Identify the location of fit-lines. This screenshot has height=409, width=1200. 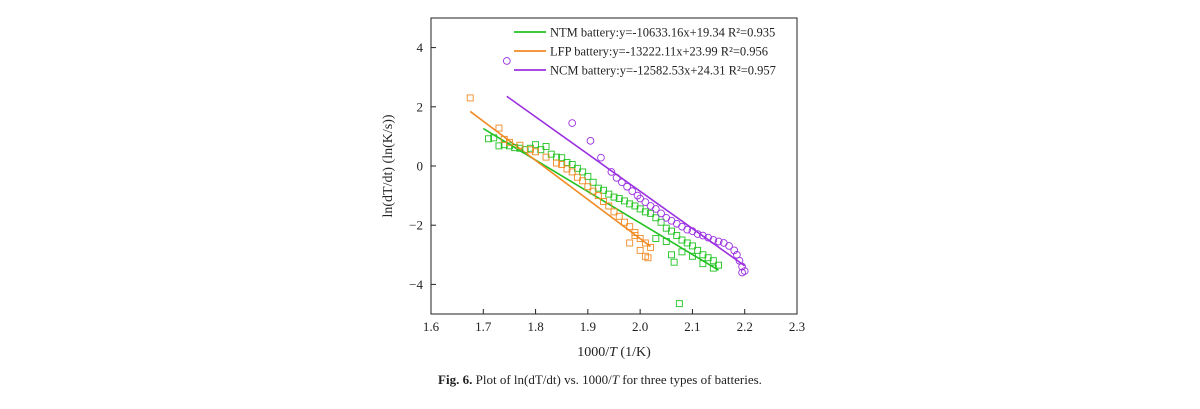
(607, 183).